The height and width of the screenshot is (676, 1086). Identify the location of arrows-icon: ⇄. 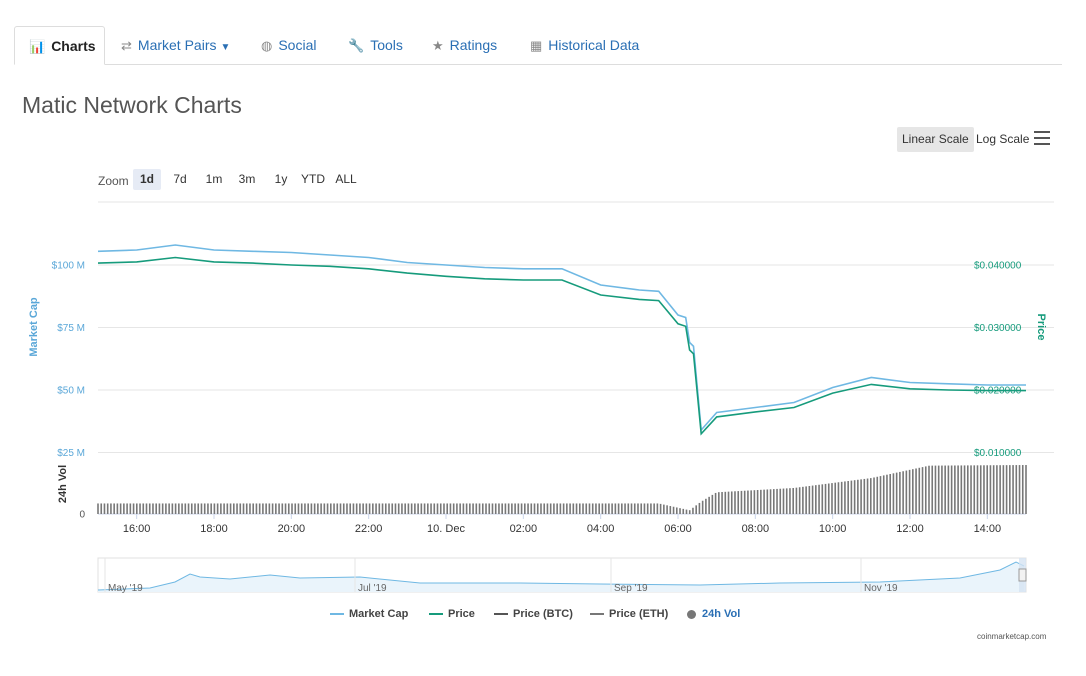
(126, 45).